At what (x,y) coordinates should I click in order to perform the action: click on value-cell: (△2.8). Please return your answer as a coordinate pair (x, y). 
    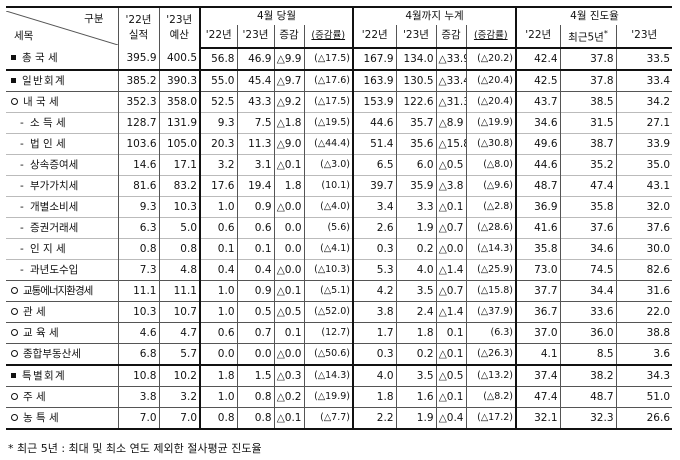
    Looking at the image, I should click on (491, 206).